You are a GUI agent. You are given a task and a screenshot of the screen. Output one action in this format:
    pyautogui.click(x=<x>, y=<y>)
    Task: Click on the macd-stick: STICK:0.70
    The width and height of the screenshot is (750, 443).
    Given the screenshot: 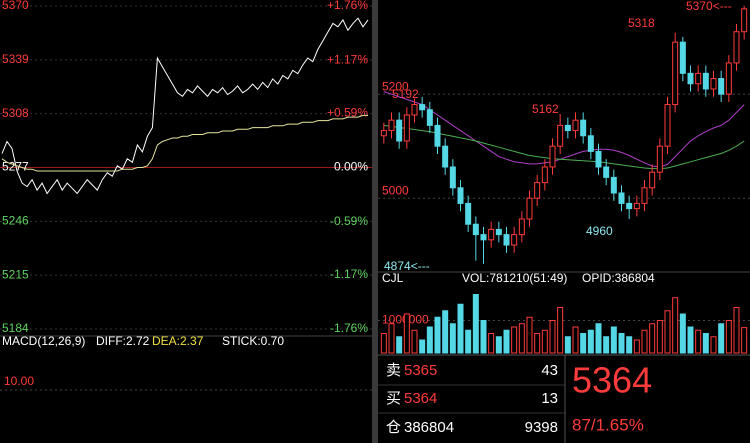 What is the action you would take?
    pyautogui.click(x=253, y=341)
    